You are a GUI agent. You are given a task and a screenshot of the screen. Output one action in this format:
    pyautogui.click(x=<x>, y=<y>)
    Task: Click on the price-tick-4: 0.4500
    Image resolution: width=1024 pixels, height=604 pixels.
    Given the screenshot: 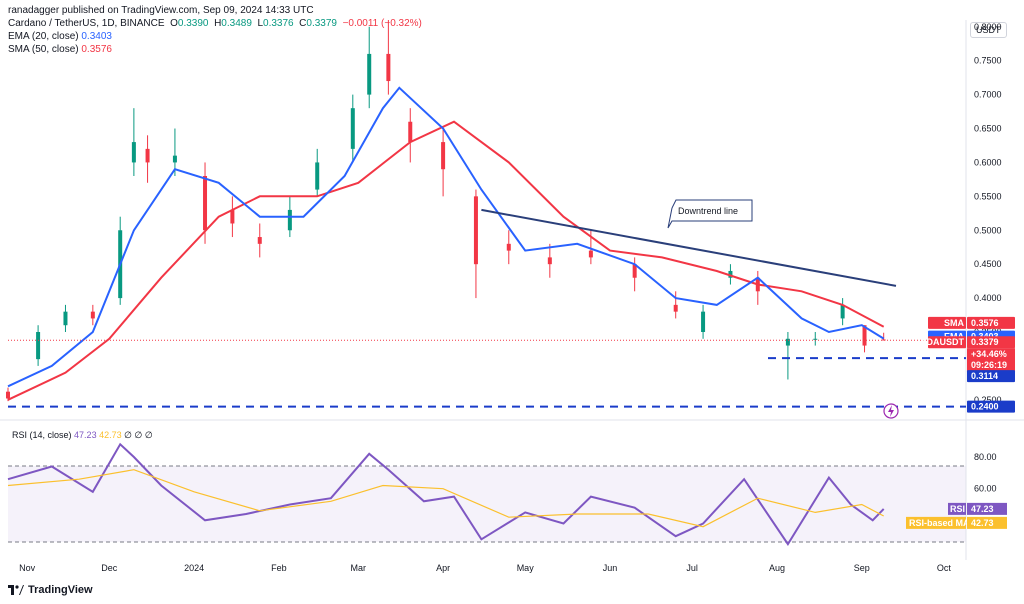 What is the action you would take?
    pyautogui.click(x=988, y=264)
    